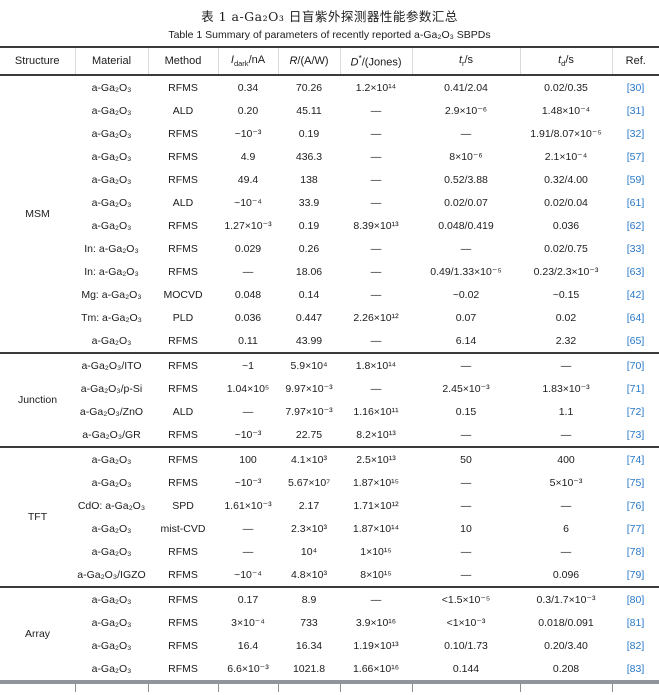 This screenshot has height=695, width=659. What do you see at coordinates (466, 225) in the screenshot?
I see `rise-time-cell: 0.048/0.419` at bounding box center [466, 225].